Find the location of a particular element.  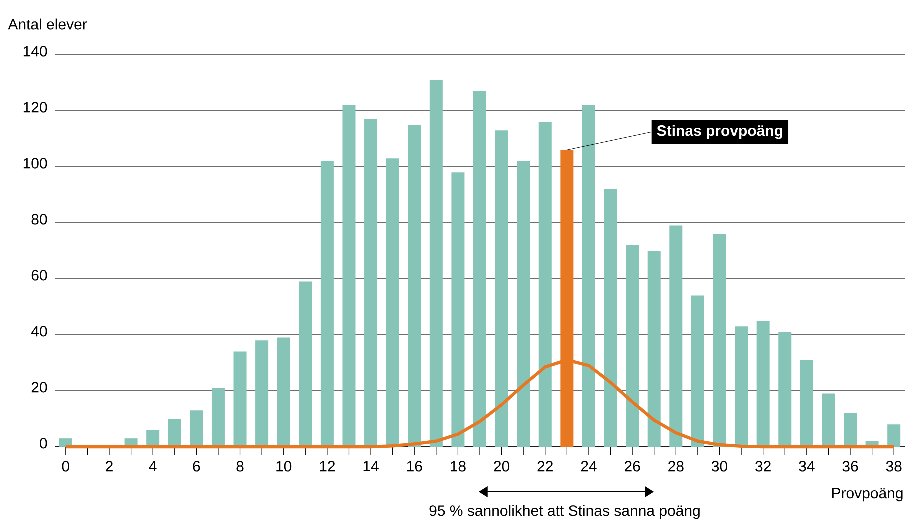

x-tick-label: 10 is located at coordinates (284, 466).